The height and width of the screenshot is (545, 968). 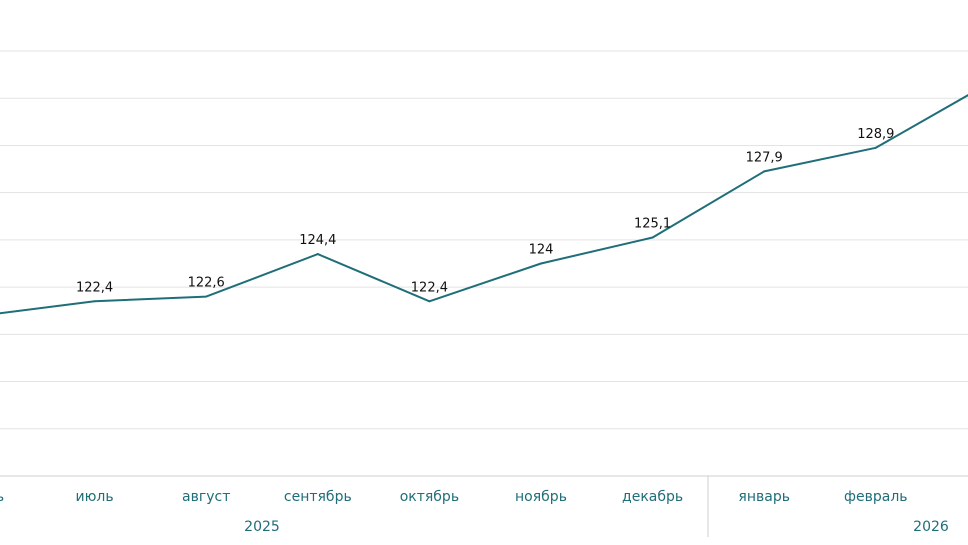 What do you see at coordinates (876, 497) in the screenshot?
I see `x-tick-label: февраль` at bounding box center [876, 497].